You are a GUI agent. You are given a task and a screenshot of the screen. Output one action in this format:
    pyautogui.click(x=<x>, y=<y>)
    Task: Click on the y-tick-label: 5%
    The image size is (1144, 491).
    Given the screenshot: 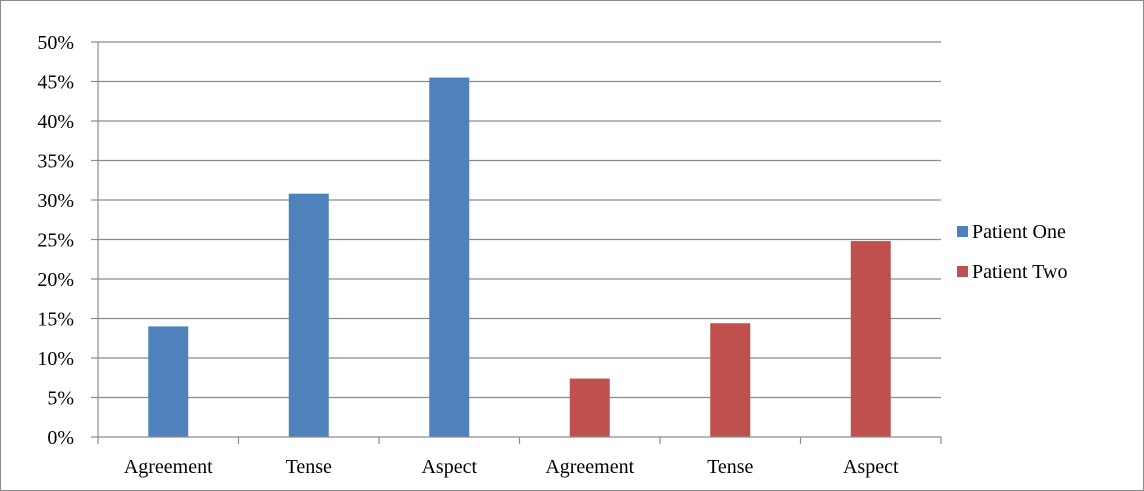 What is the action you would take?
    pyautogui.click(x=60, y=399)
    